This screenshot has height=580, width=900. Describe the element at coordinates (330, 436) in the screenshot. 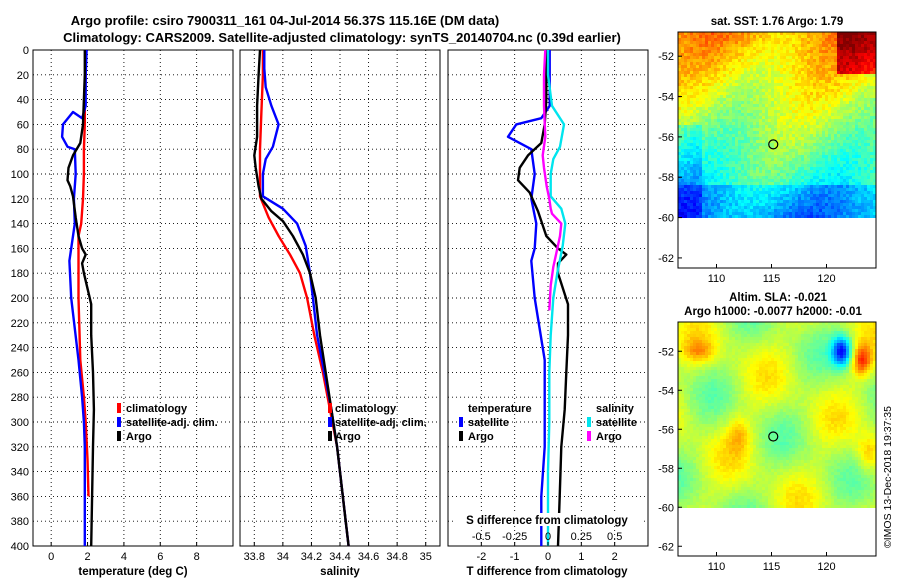

I see `legend-swatch-argo` at that location.